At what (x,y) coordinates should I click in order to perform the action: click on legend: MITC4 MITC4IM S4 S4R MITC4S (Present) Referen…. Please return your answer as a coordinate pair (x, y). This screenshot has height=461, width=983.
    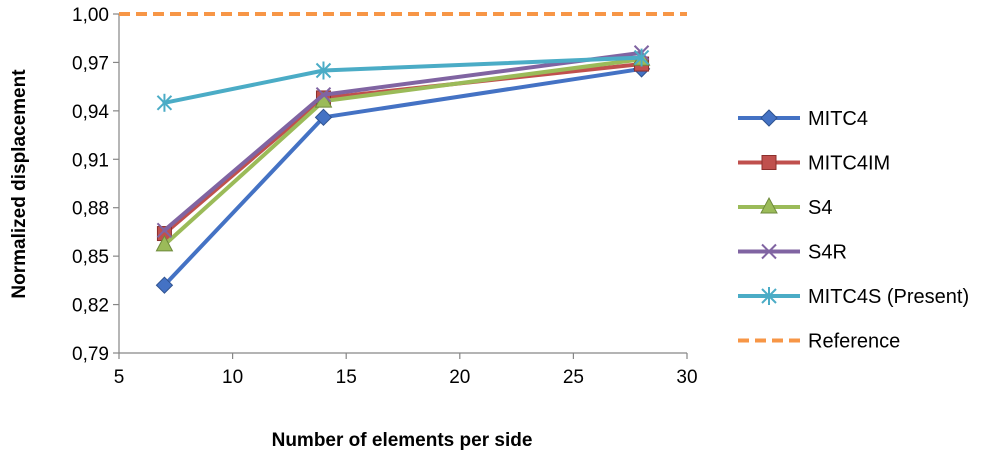
    Looking at the image, I should click on (853, 230).